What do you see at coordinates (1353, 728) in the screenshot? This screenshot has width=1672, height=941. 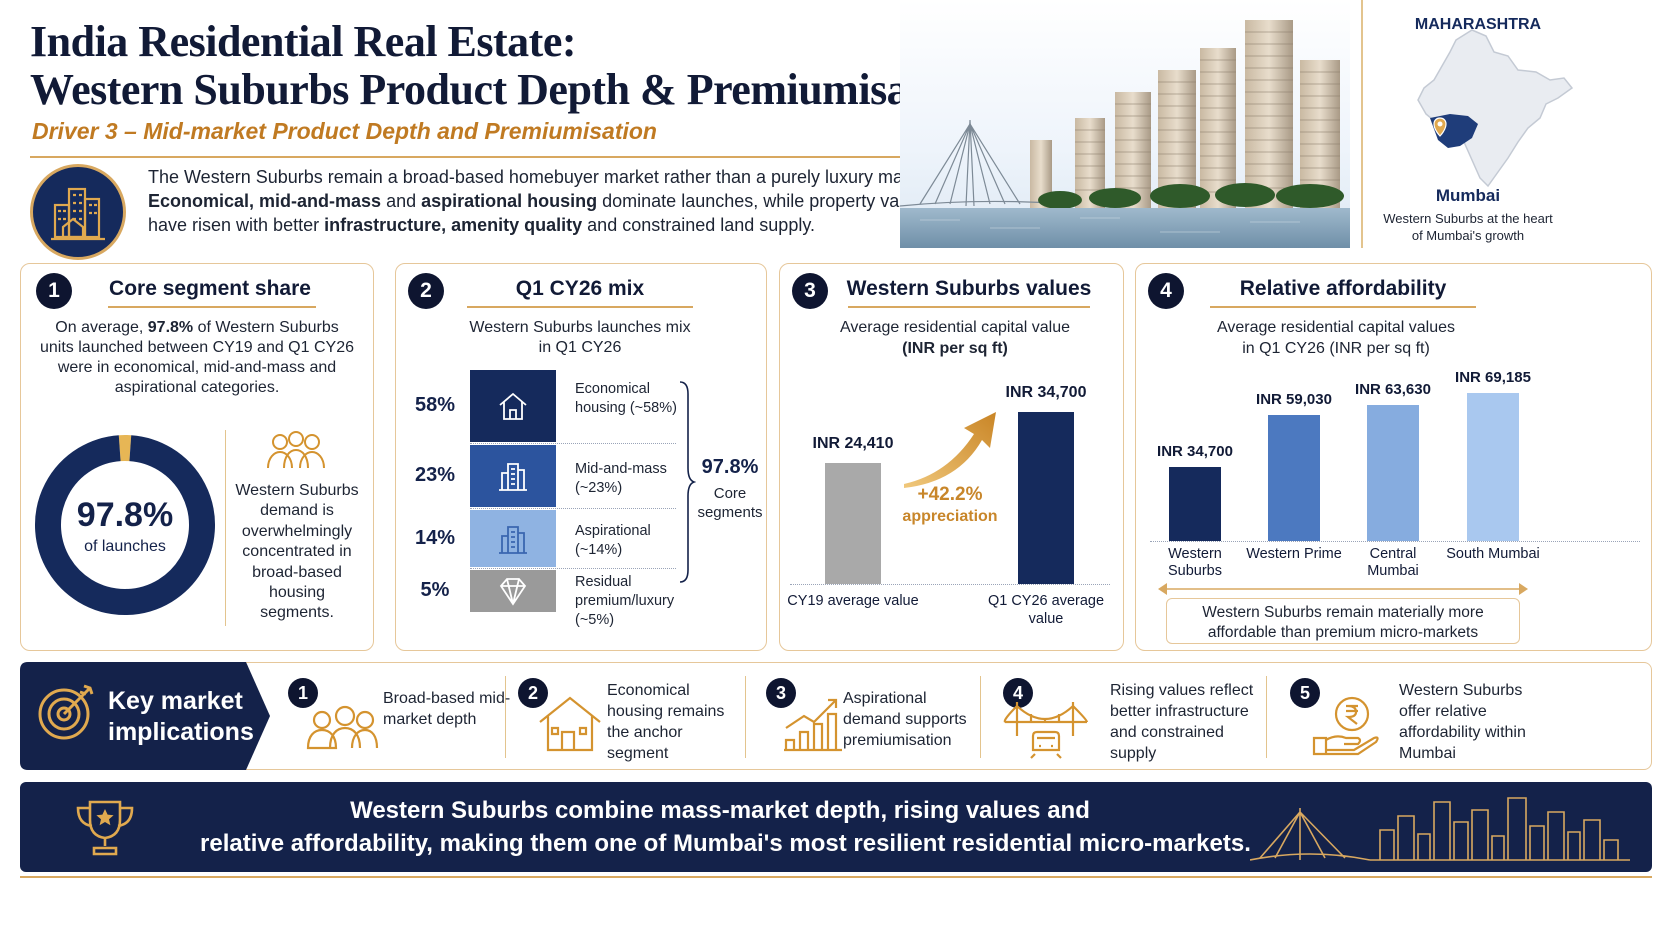 I see `rupee-hand-icon` at bounding box center [1353, 728].